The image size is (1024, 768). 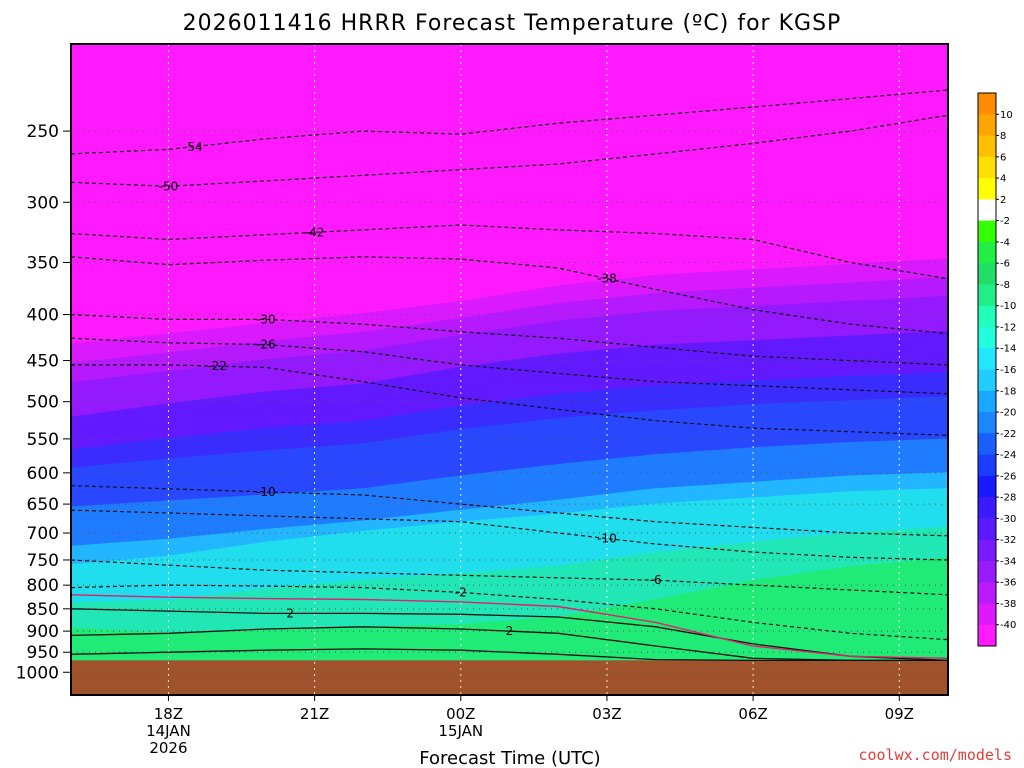 What do you see at coordinates (1005, 264) in the screenshot?
I see `colorbar-label: -6` at bounding box center [1005, 264].